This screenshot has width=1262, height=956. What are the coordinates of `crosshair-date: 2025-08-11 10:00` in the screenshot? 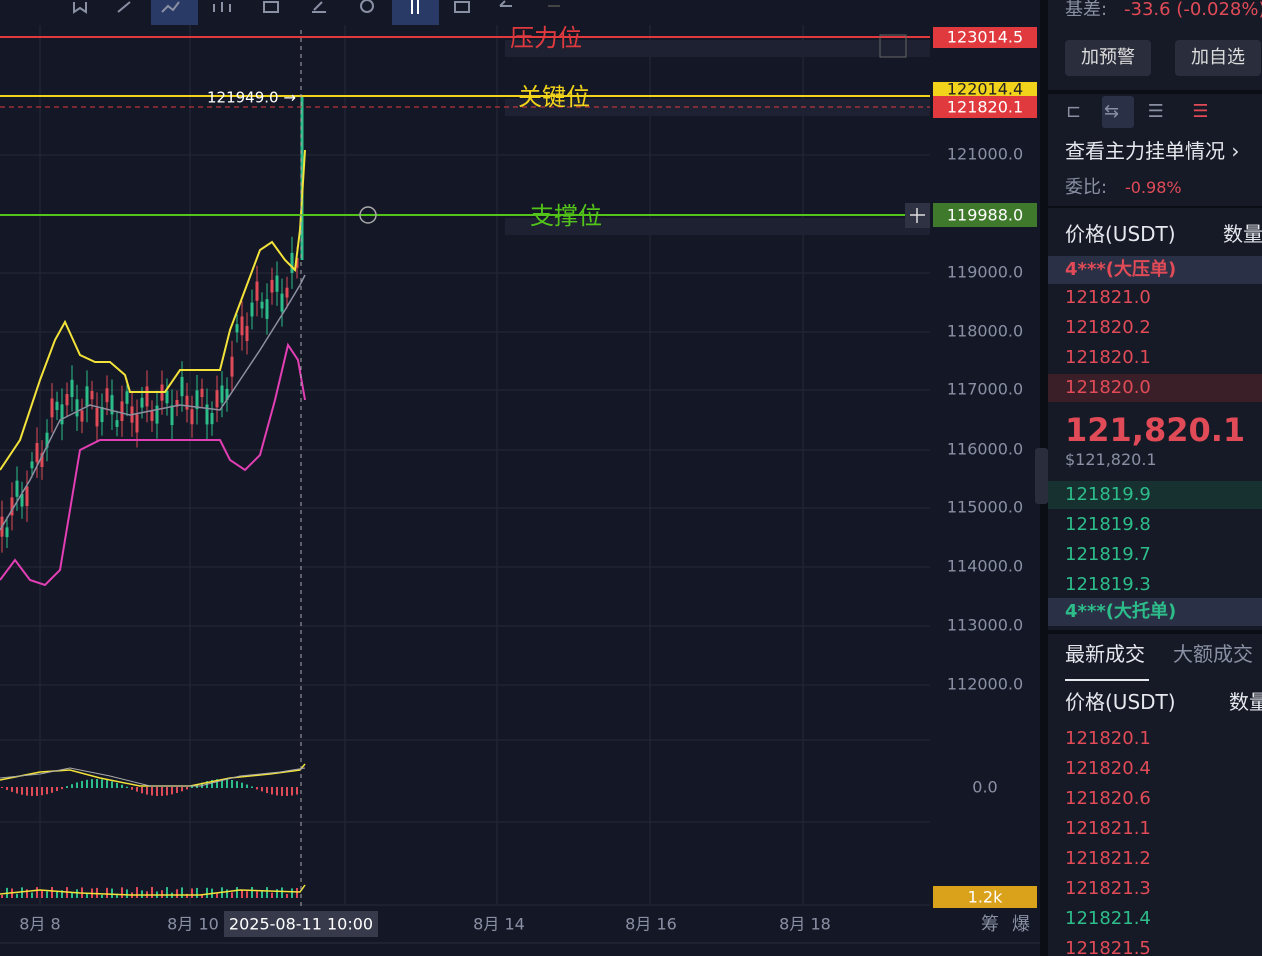 It's located at (301, 924).